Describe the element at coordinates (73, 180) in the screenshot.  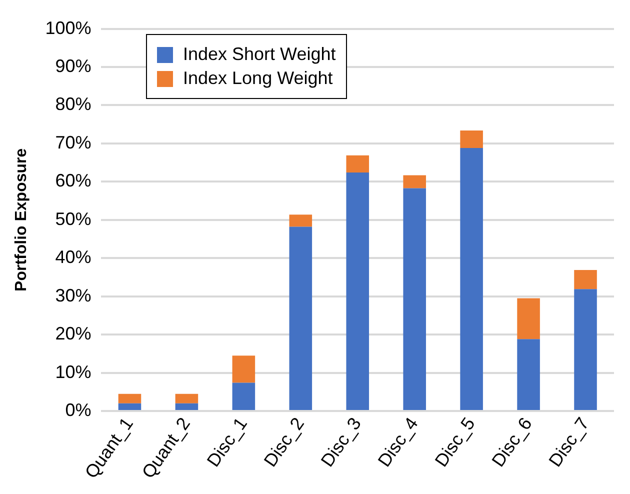
I see `y-tick-label: 60%` at that location.